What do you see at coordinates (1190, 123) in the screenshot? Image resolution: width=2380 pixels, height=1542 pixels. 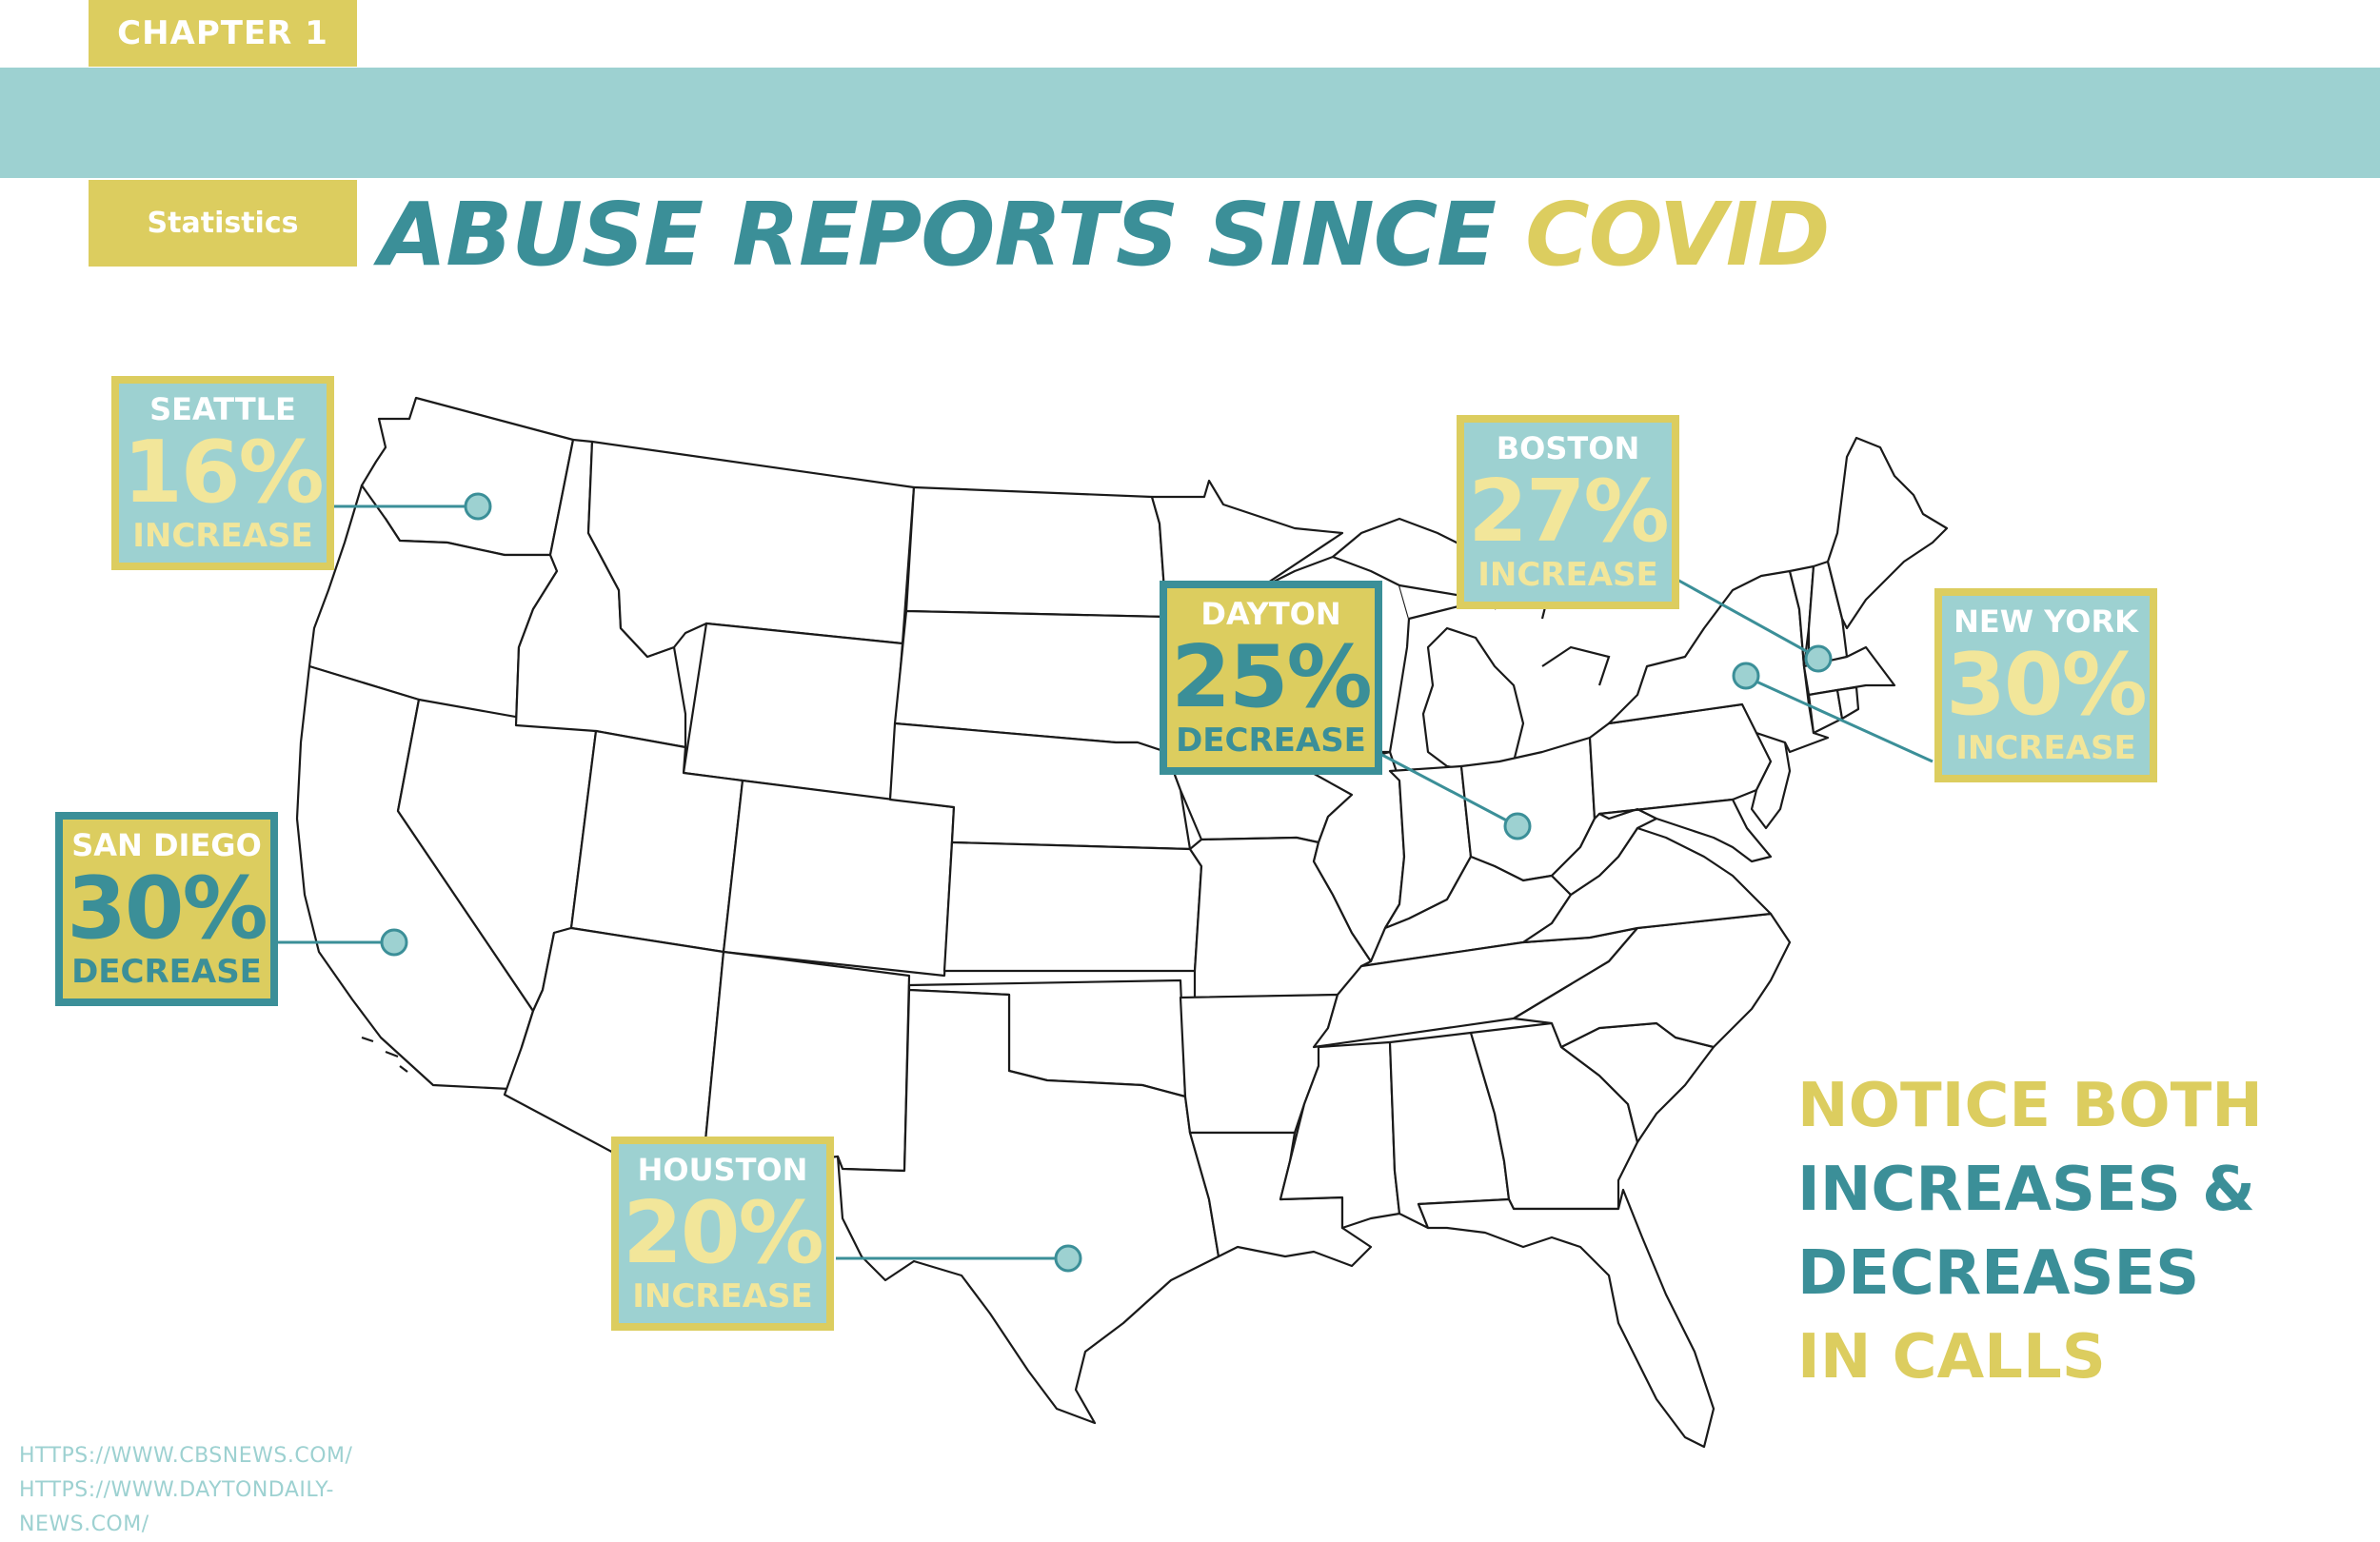 I see `header-band` at bounding box center [1190, 123].